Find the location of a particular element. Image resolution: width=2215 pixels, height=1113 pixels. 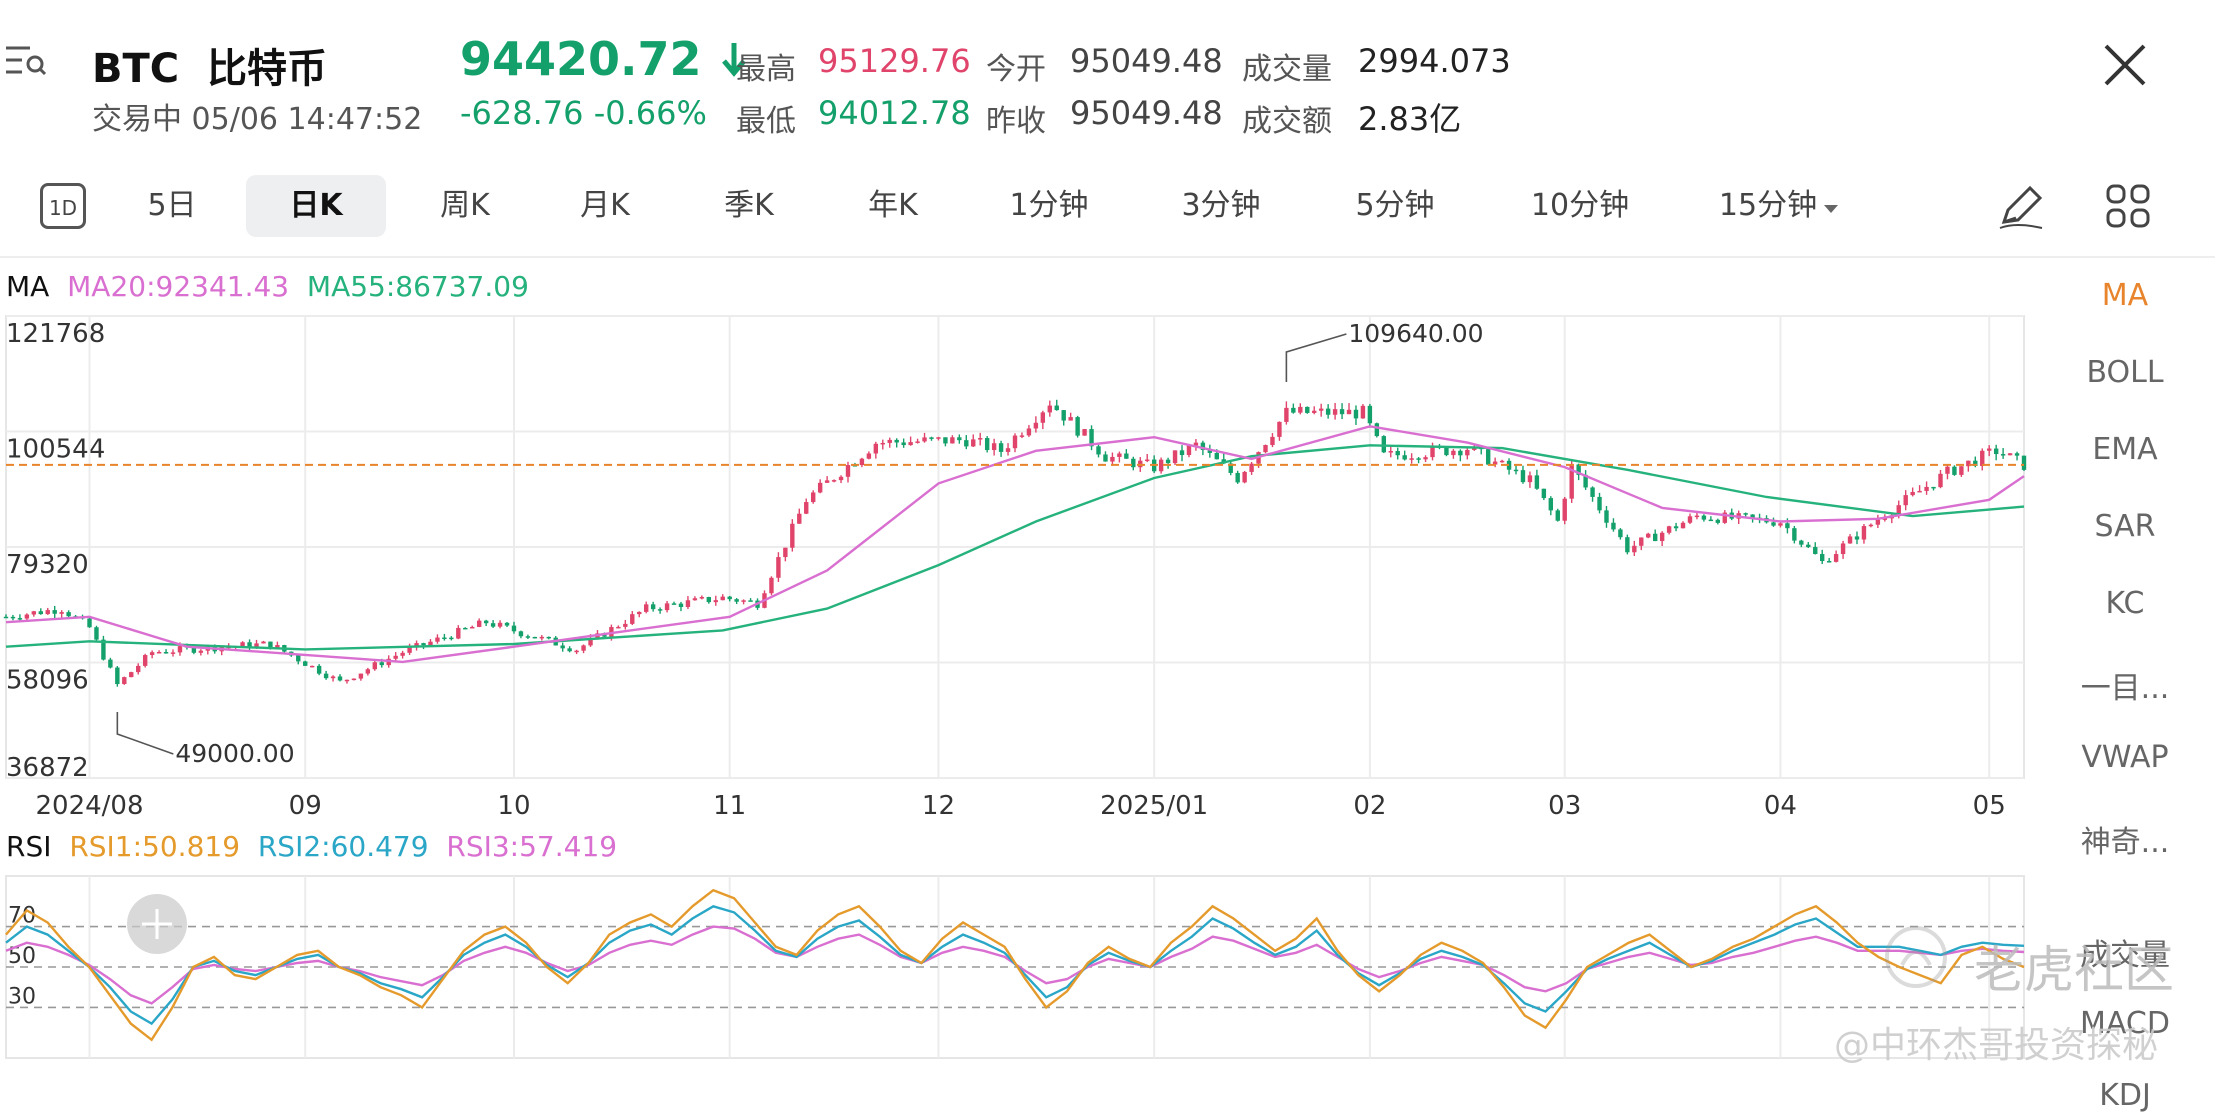

tab-5min: 5分钟 is located at coordinates (1395, 205).